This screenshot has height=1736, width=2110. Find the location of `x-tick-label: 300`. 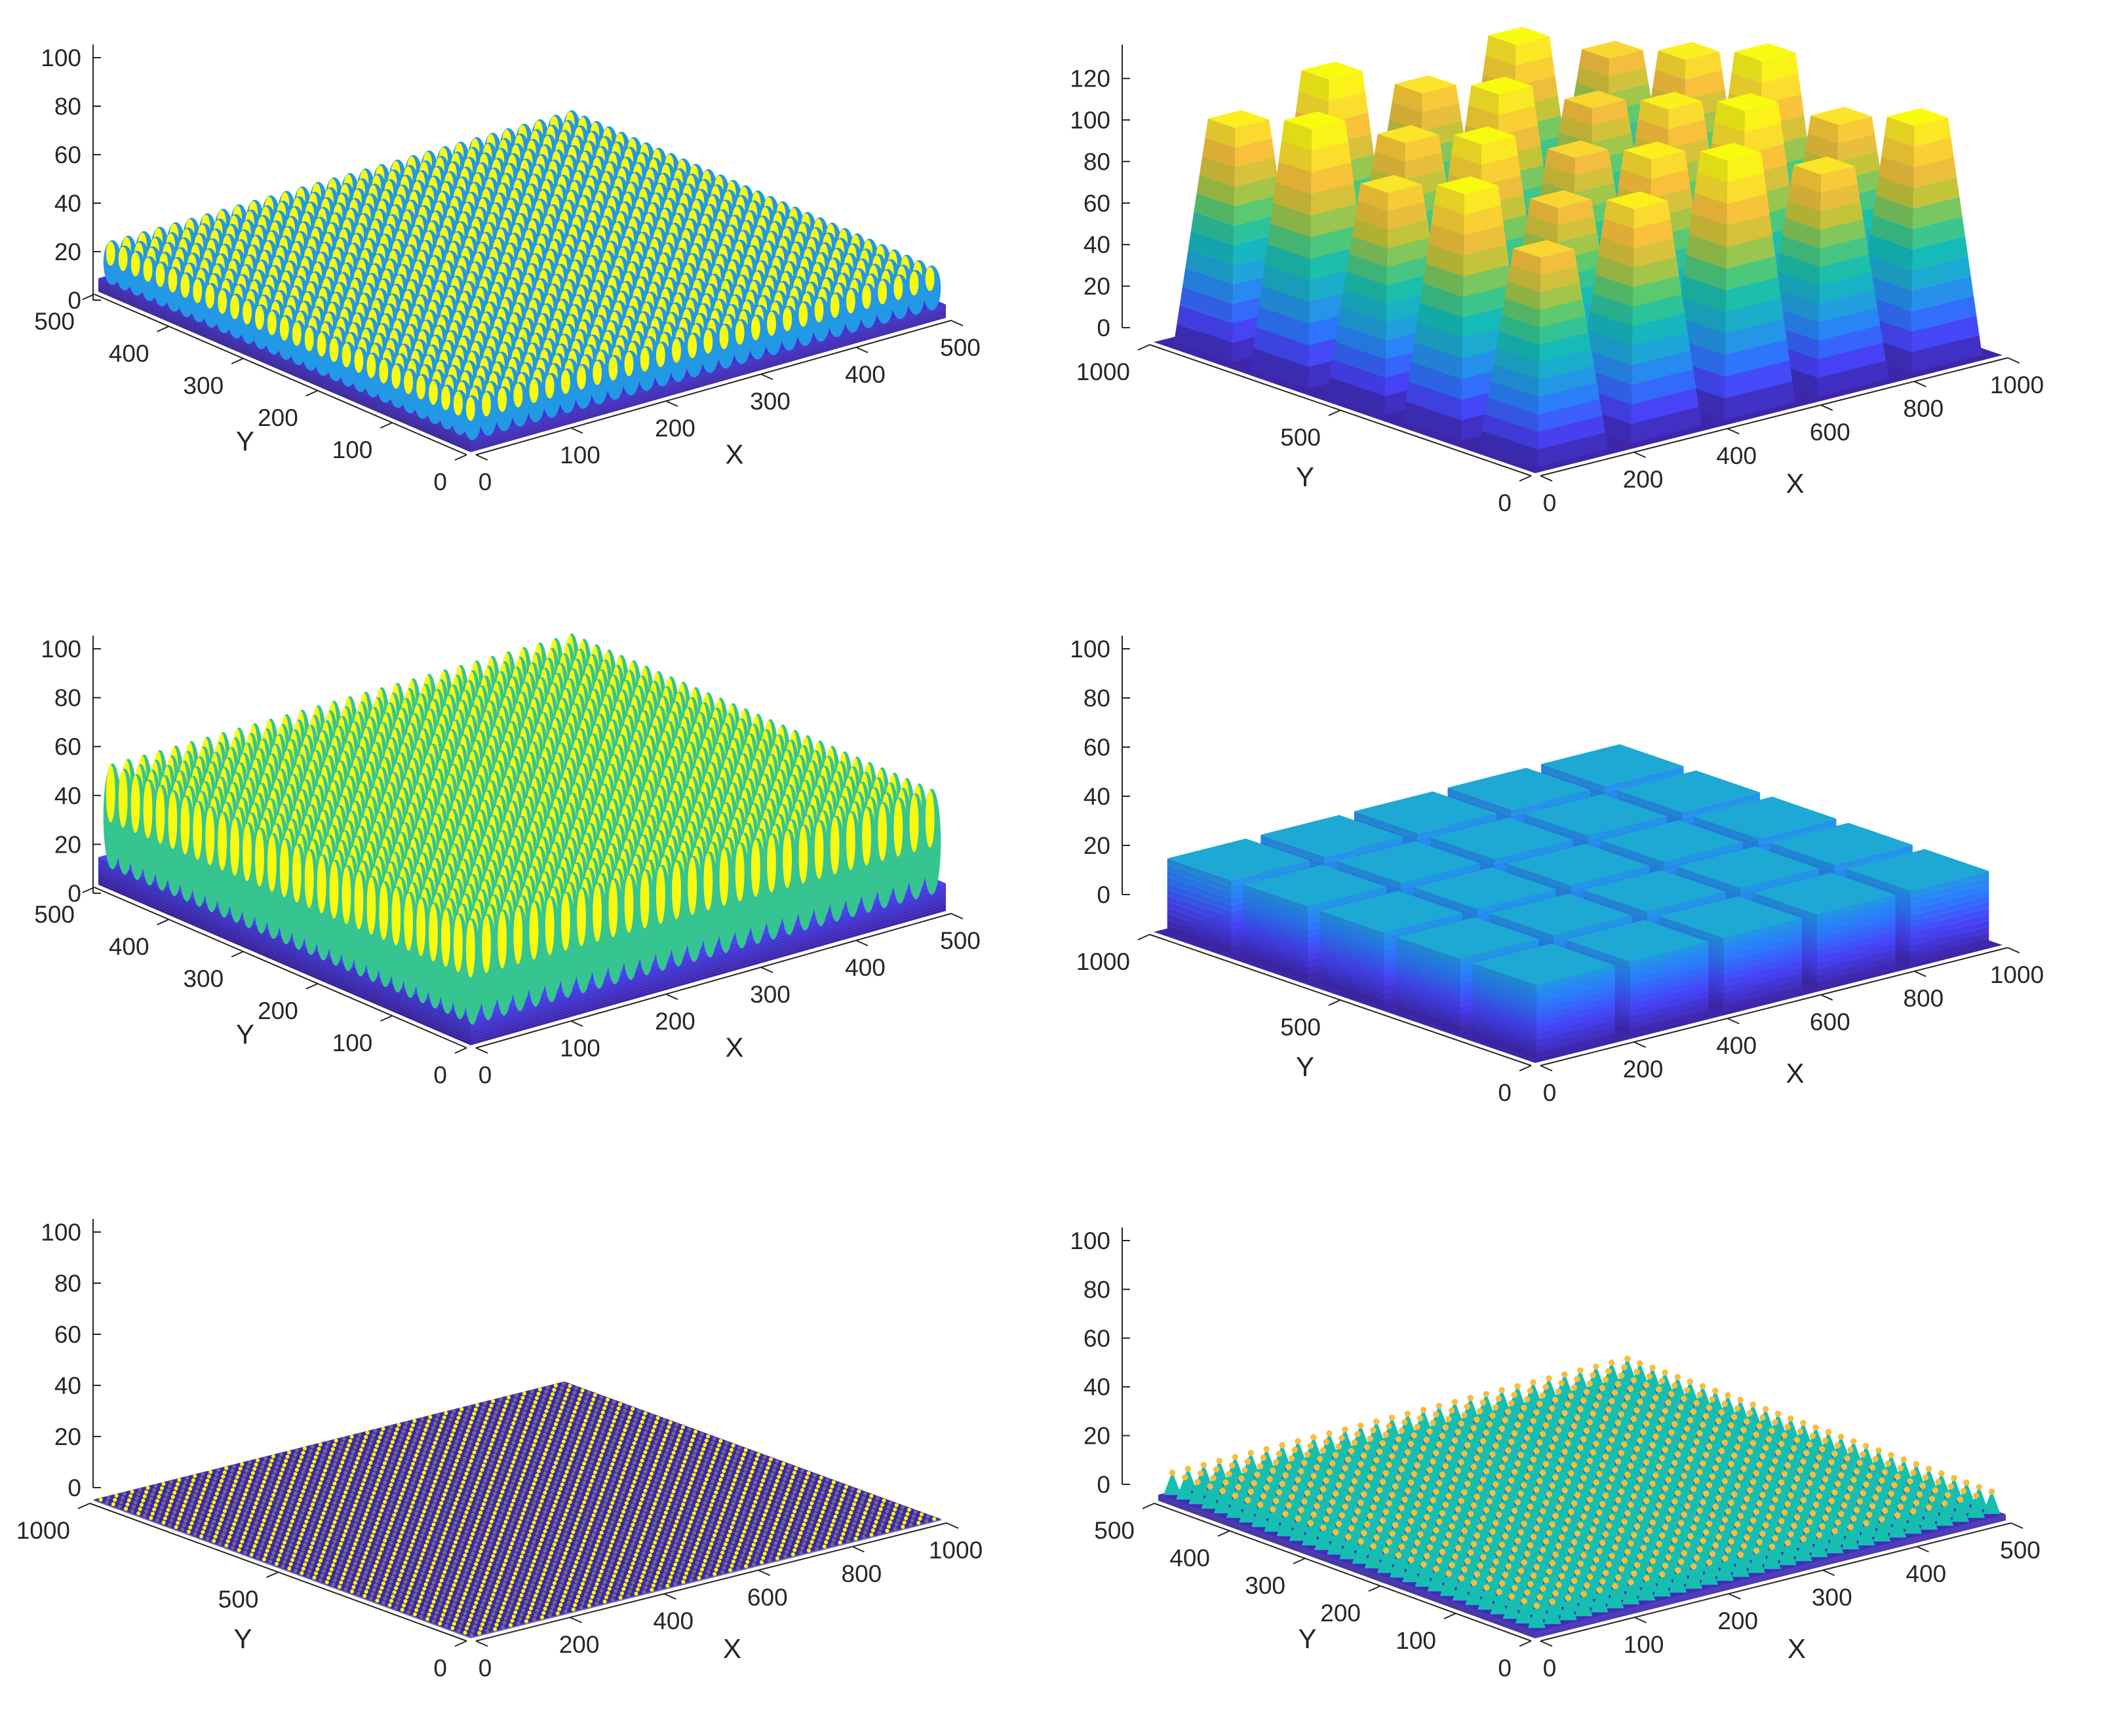

x-tick-label: 300 is located at coordinates (770, 401).